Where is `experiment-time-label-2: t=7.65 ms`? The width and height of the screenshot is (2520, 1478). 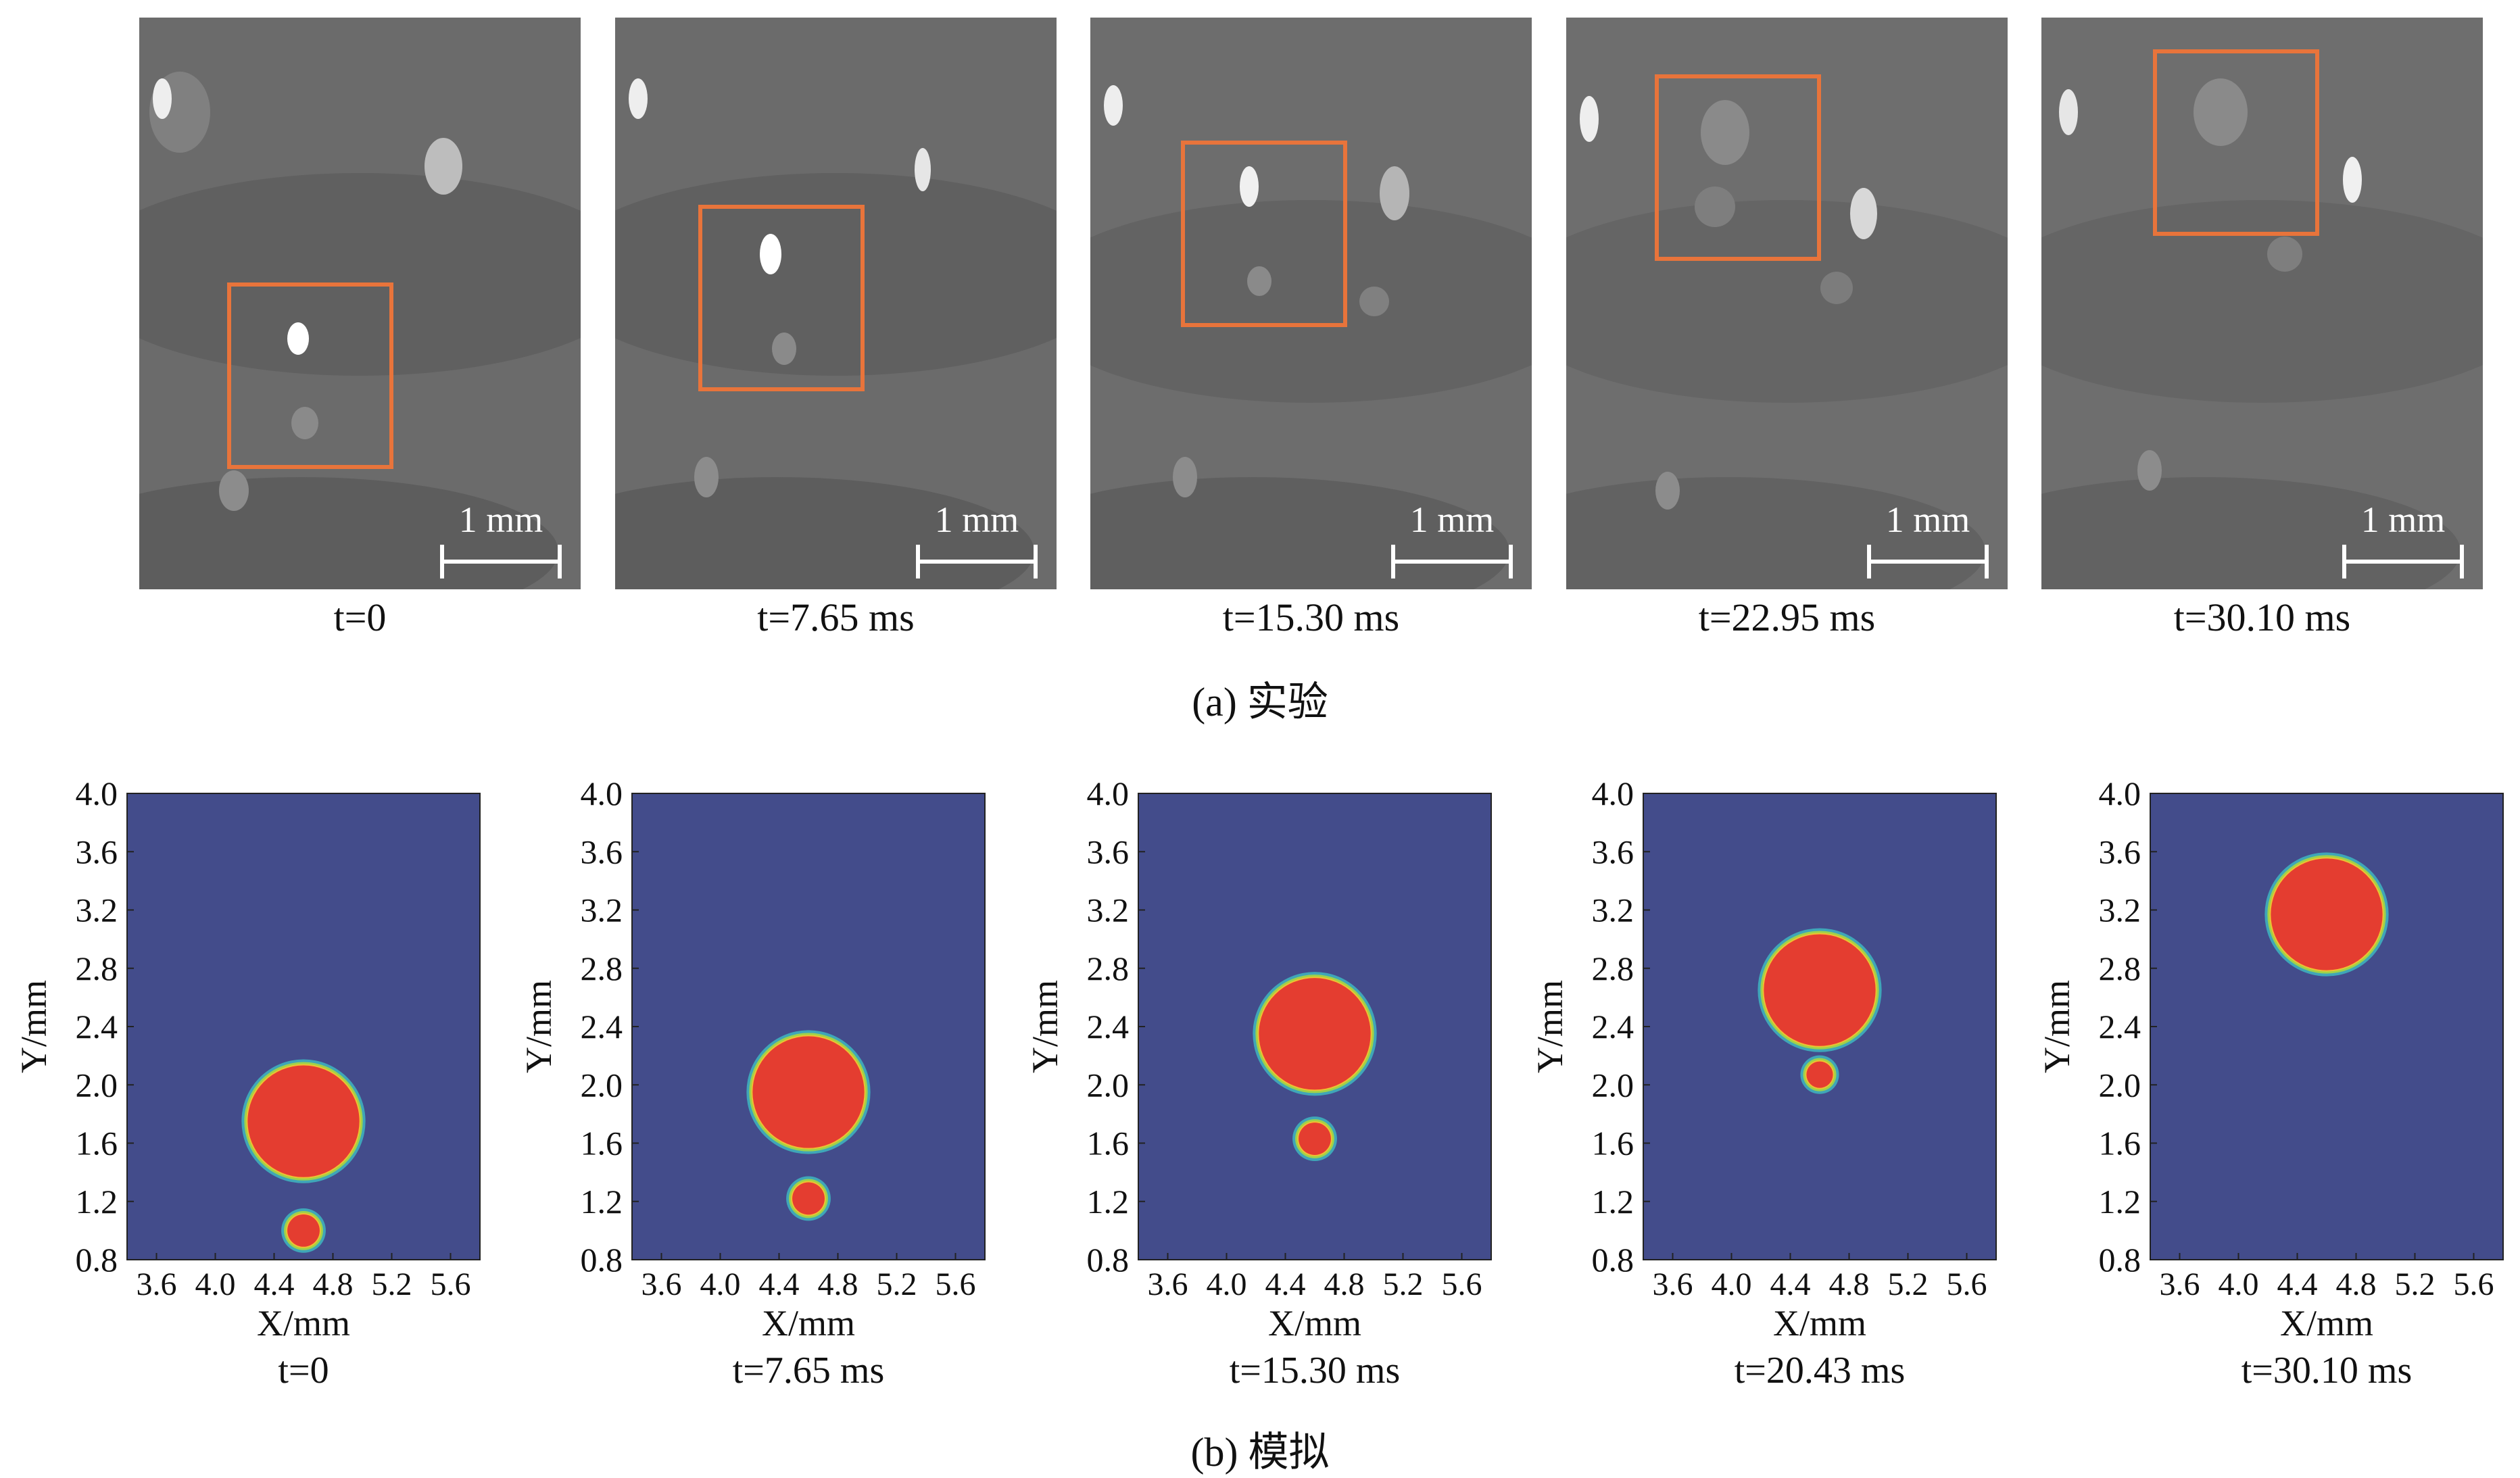
experiment-time-label-2: t=7.65 ms is located at coordinates (836, 617).